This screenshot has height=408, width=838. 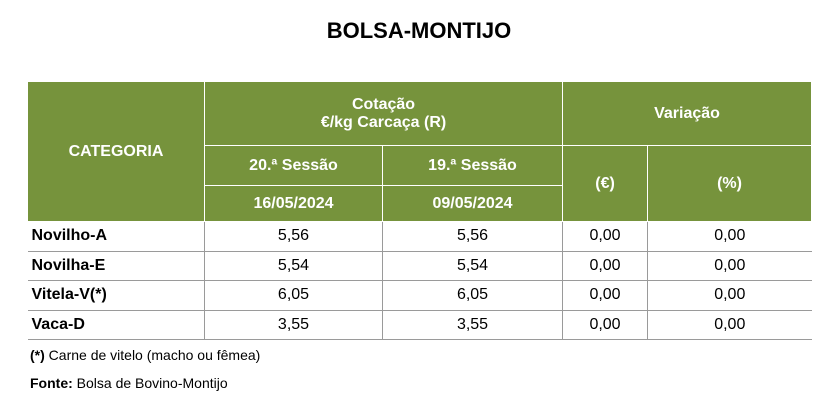 What do you see at coordinates (116, 151) in the screenshot?
I see `category-header: CATEGORIA` at bounding box center [116, 151].